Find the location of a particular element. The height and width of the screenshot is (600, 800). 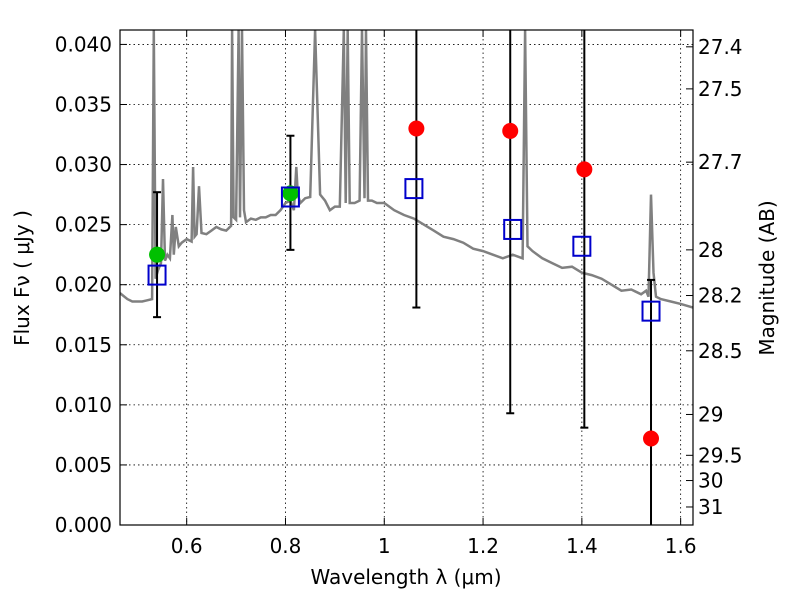

x-tick-label: 1.4 is located at coordinates (582, 546).